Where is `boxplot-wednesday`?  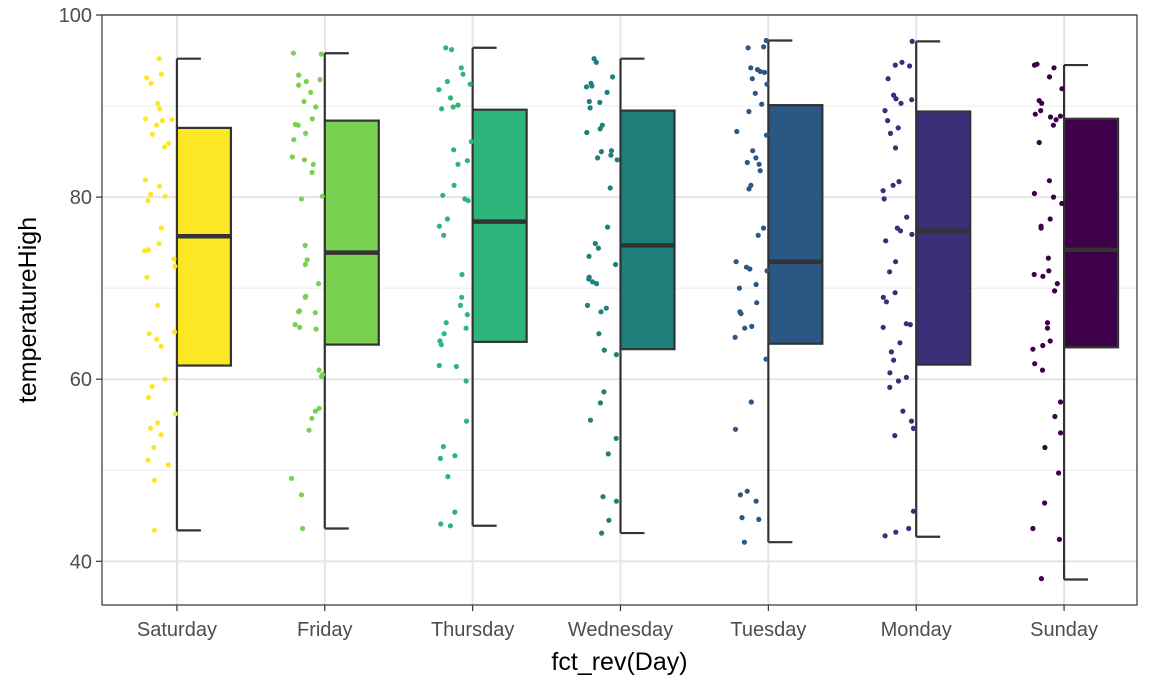 boxplot-wednesday is located at coordinates (647, 296).